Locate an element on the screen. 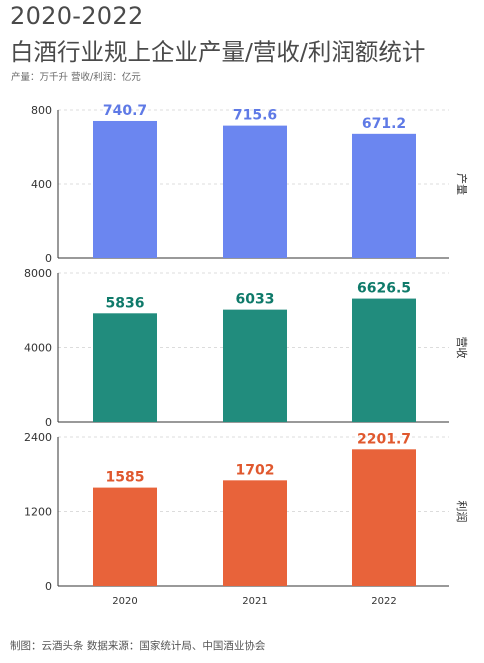  panel-label: 营收 is located at coordinates (462, 348).